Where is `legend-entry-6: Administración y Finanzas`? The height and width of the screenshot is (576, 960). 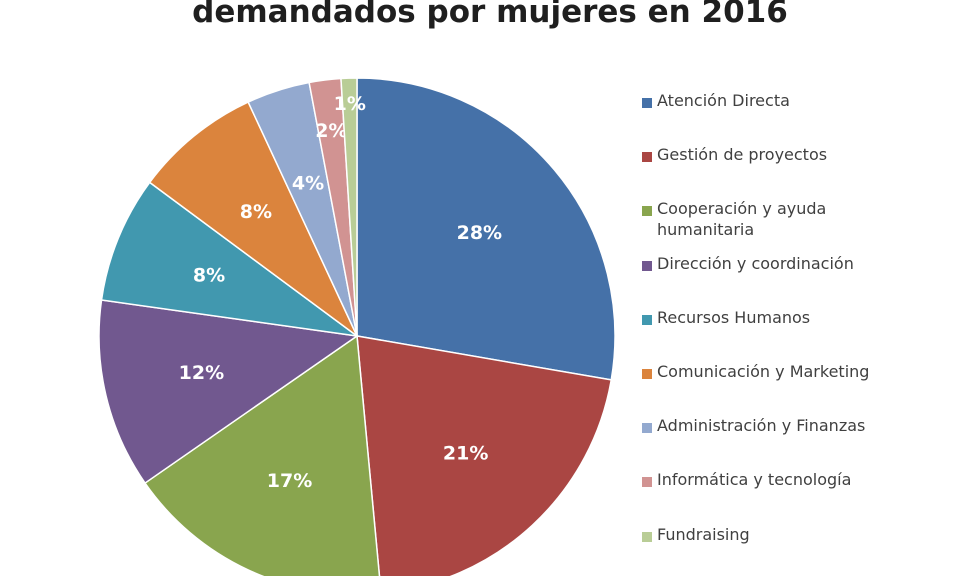
legend-entry-6: Administración y Finanzas is located at coordinates (797, 442).